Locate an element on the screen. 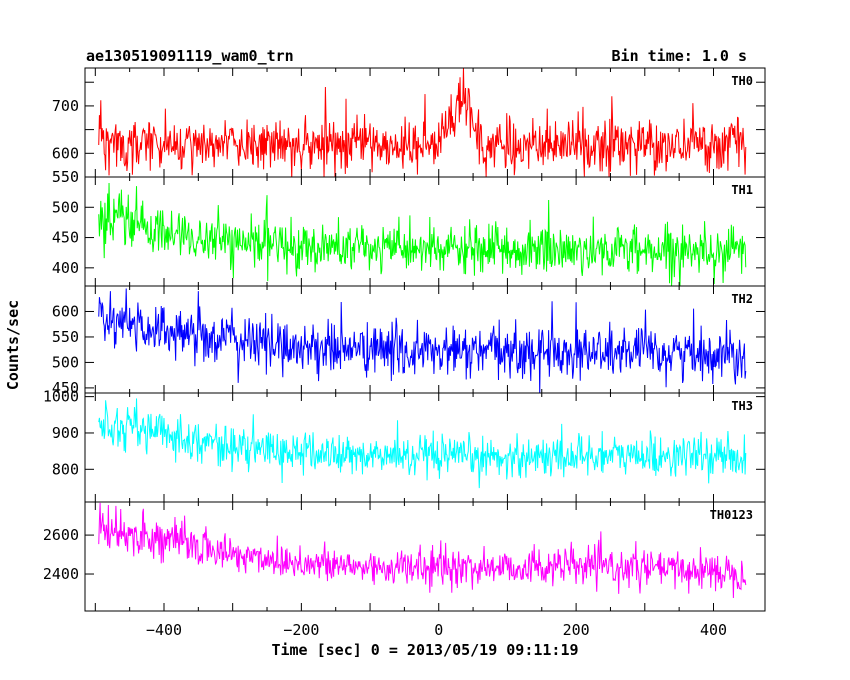  y-tick-label: 900 is located at coordinates (65, 433).